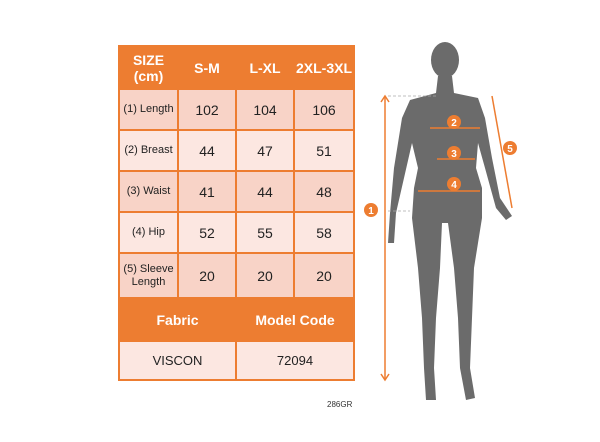 The height and width of the screenshot is (442, 600). What do you see at coordinates (295, 360) in the screenshot?
I see `model-code-value: 72094` at bounding box center [295, 360].